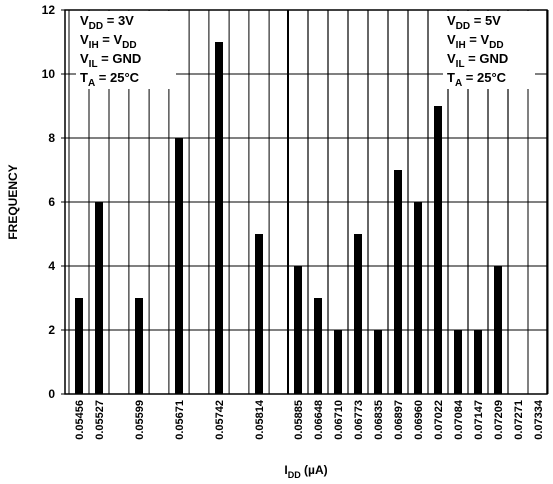  I want to click on x-tick-label: 0.05456, so click(80, 420).